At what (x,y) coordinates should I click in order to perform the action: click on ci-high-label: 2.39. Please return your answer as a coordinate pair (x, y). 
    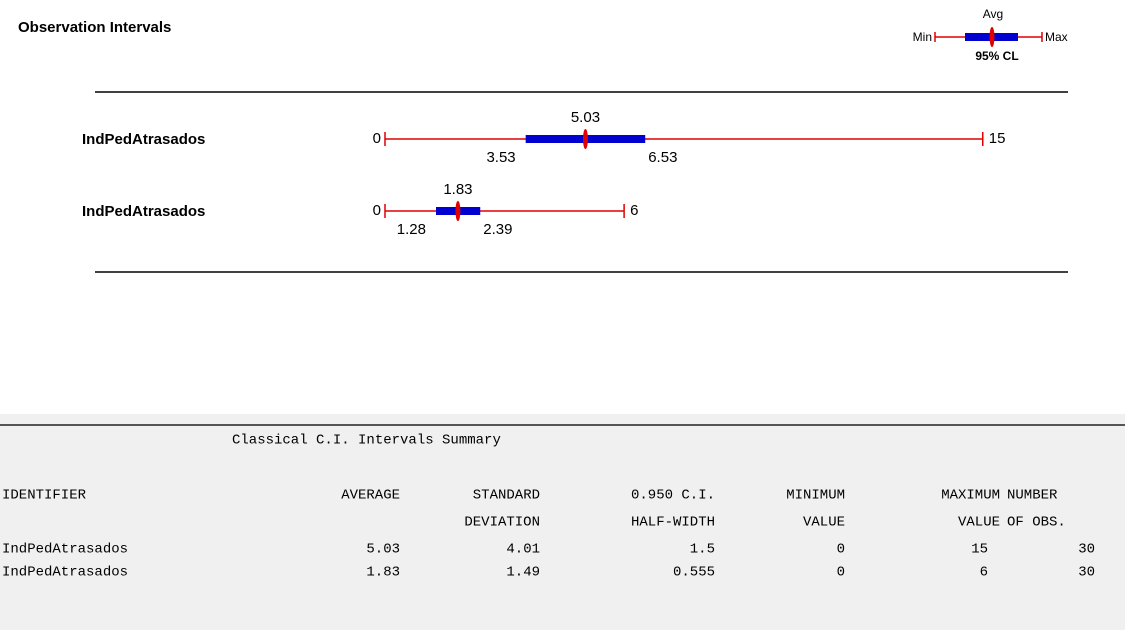
    Looking at the image, I should click on (497, 229).